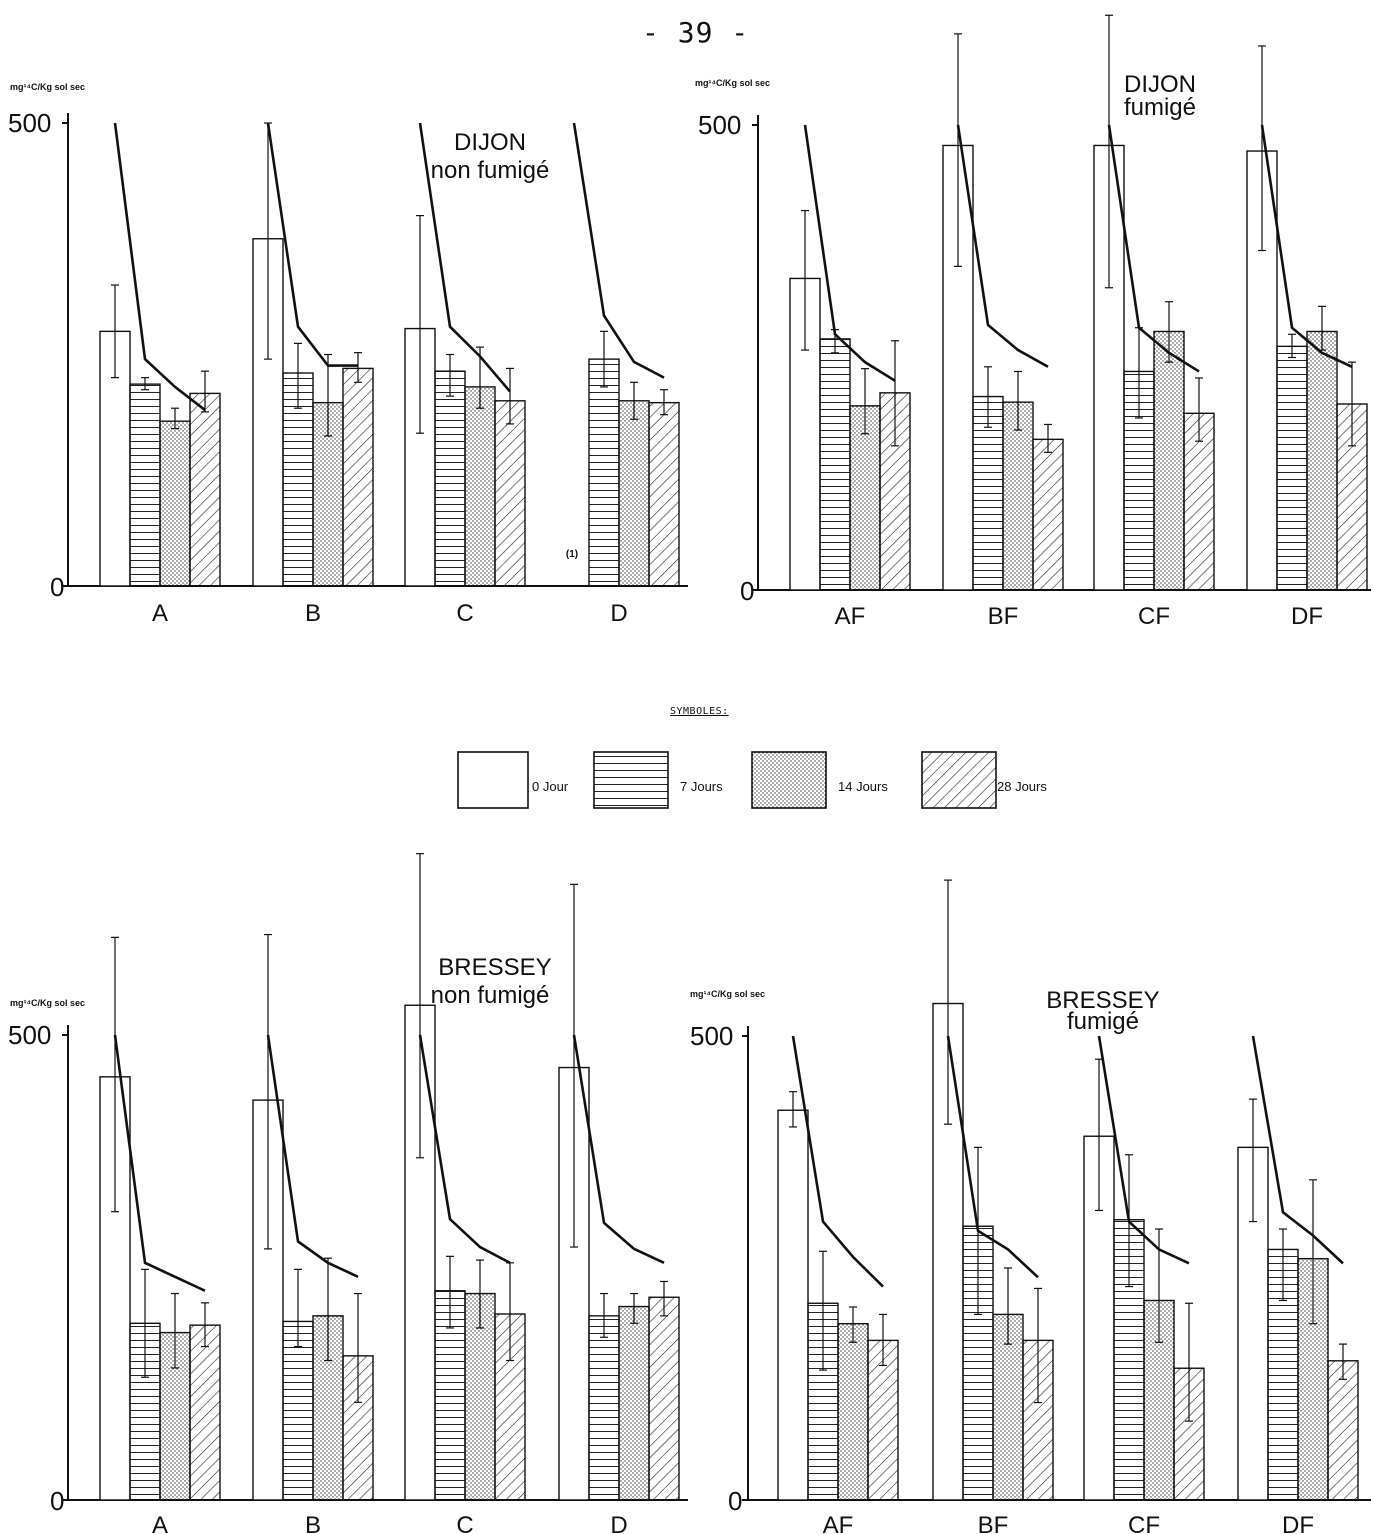 Image resolution: width=1373 pixels, height=1534 pixels. Describe the element at coordinates (696, 32) in the screenshot. I see `page-number: - 39 -` at that location.